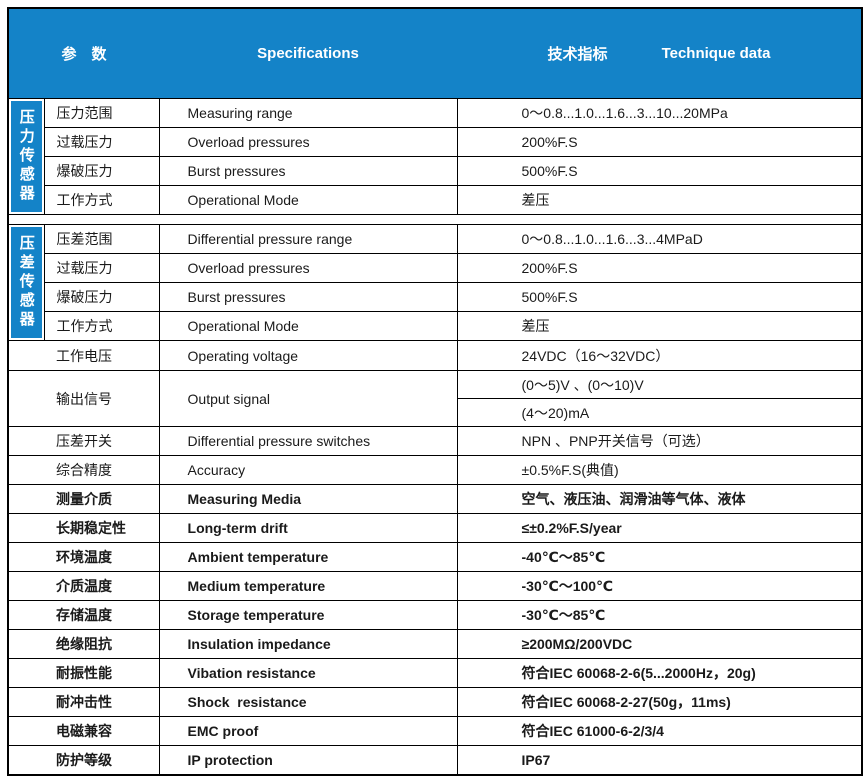 The height and width of the screenshot is (776, 867). I want to click on row-spec: Output signal, so click(308, 398).